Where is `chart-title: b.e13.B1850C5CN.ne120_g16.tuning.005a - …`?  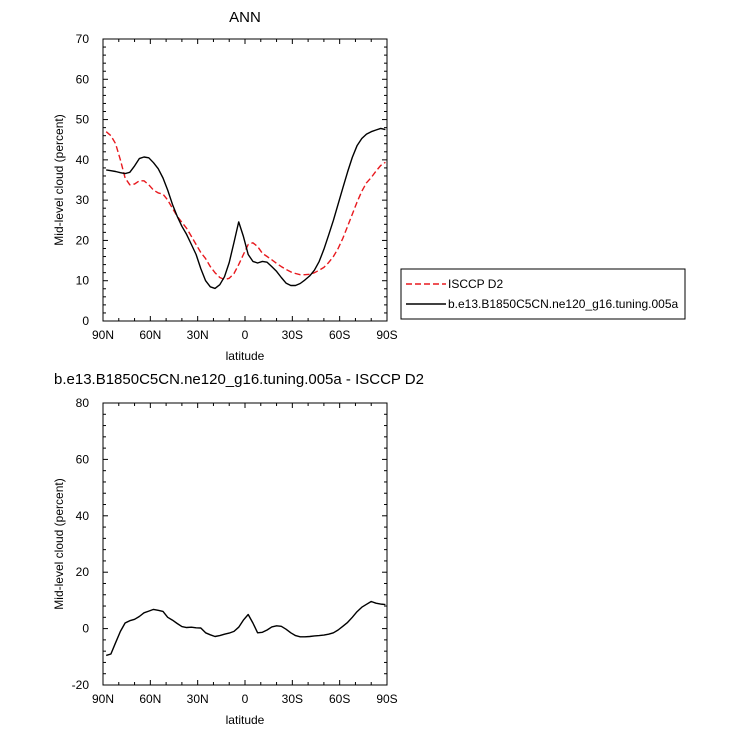
chart-title: b.e13.B1850C5CN.ne120_g16.tuning.005a - … is located at coordinates (239, 379).